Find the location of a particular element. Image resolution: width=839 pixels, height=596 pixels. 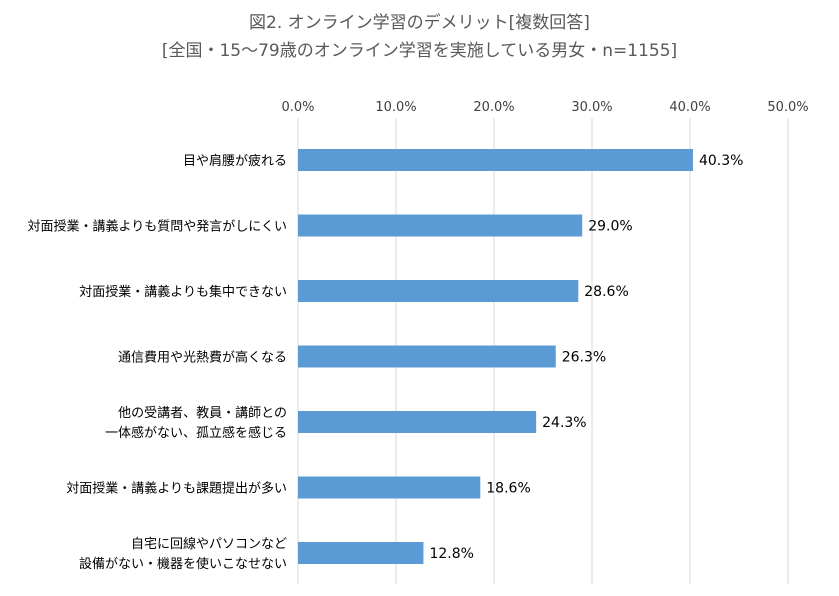

category-label: 一体感がない、孤立感を感じる is located at coordinates (196, 433).